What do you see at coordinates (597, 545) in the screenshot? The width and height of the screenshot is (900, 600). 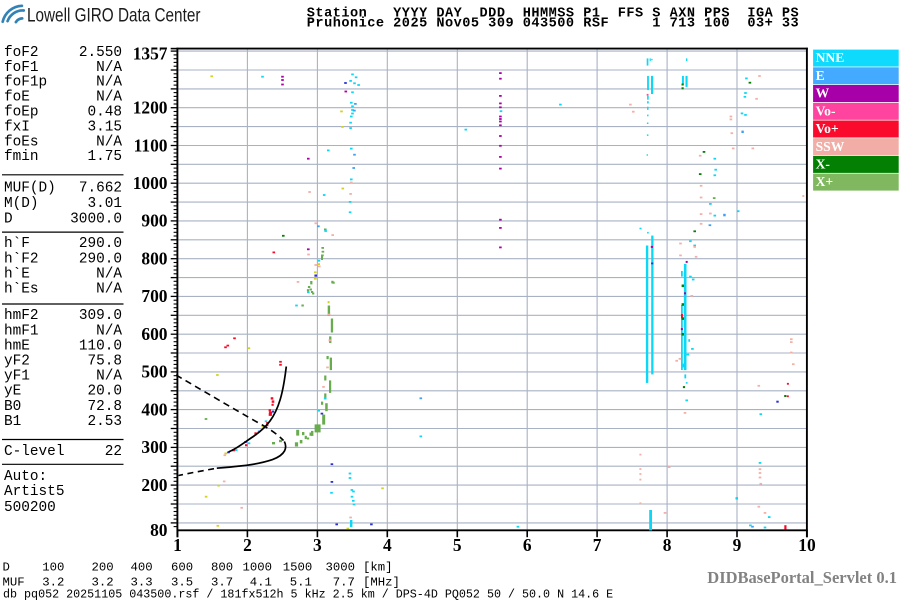 I see `svg-text: 7` at bounding box center [597, 545].